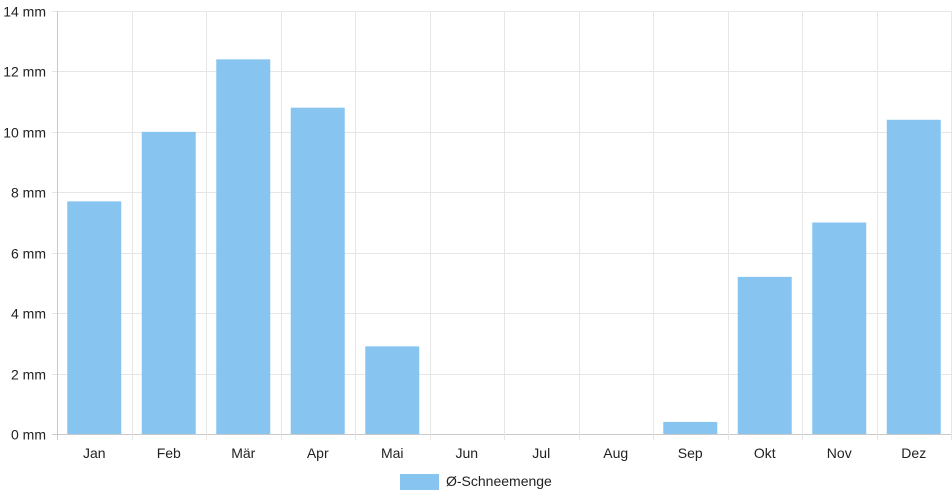  I want to click on x-tick-label: Mär, so click(243, 453).